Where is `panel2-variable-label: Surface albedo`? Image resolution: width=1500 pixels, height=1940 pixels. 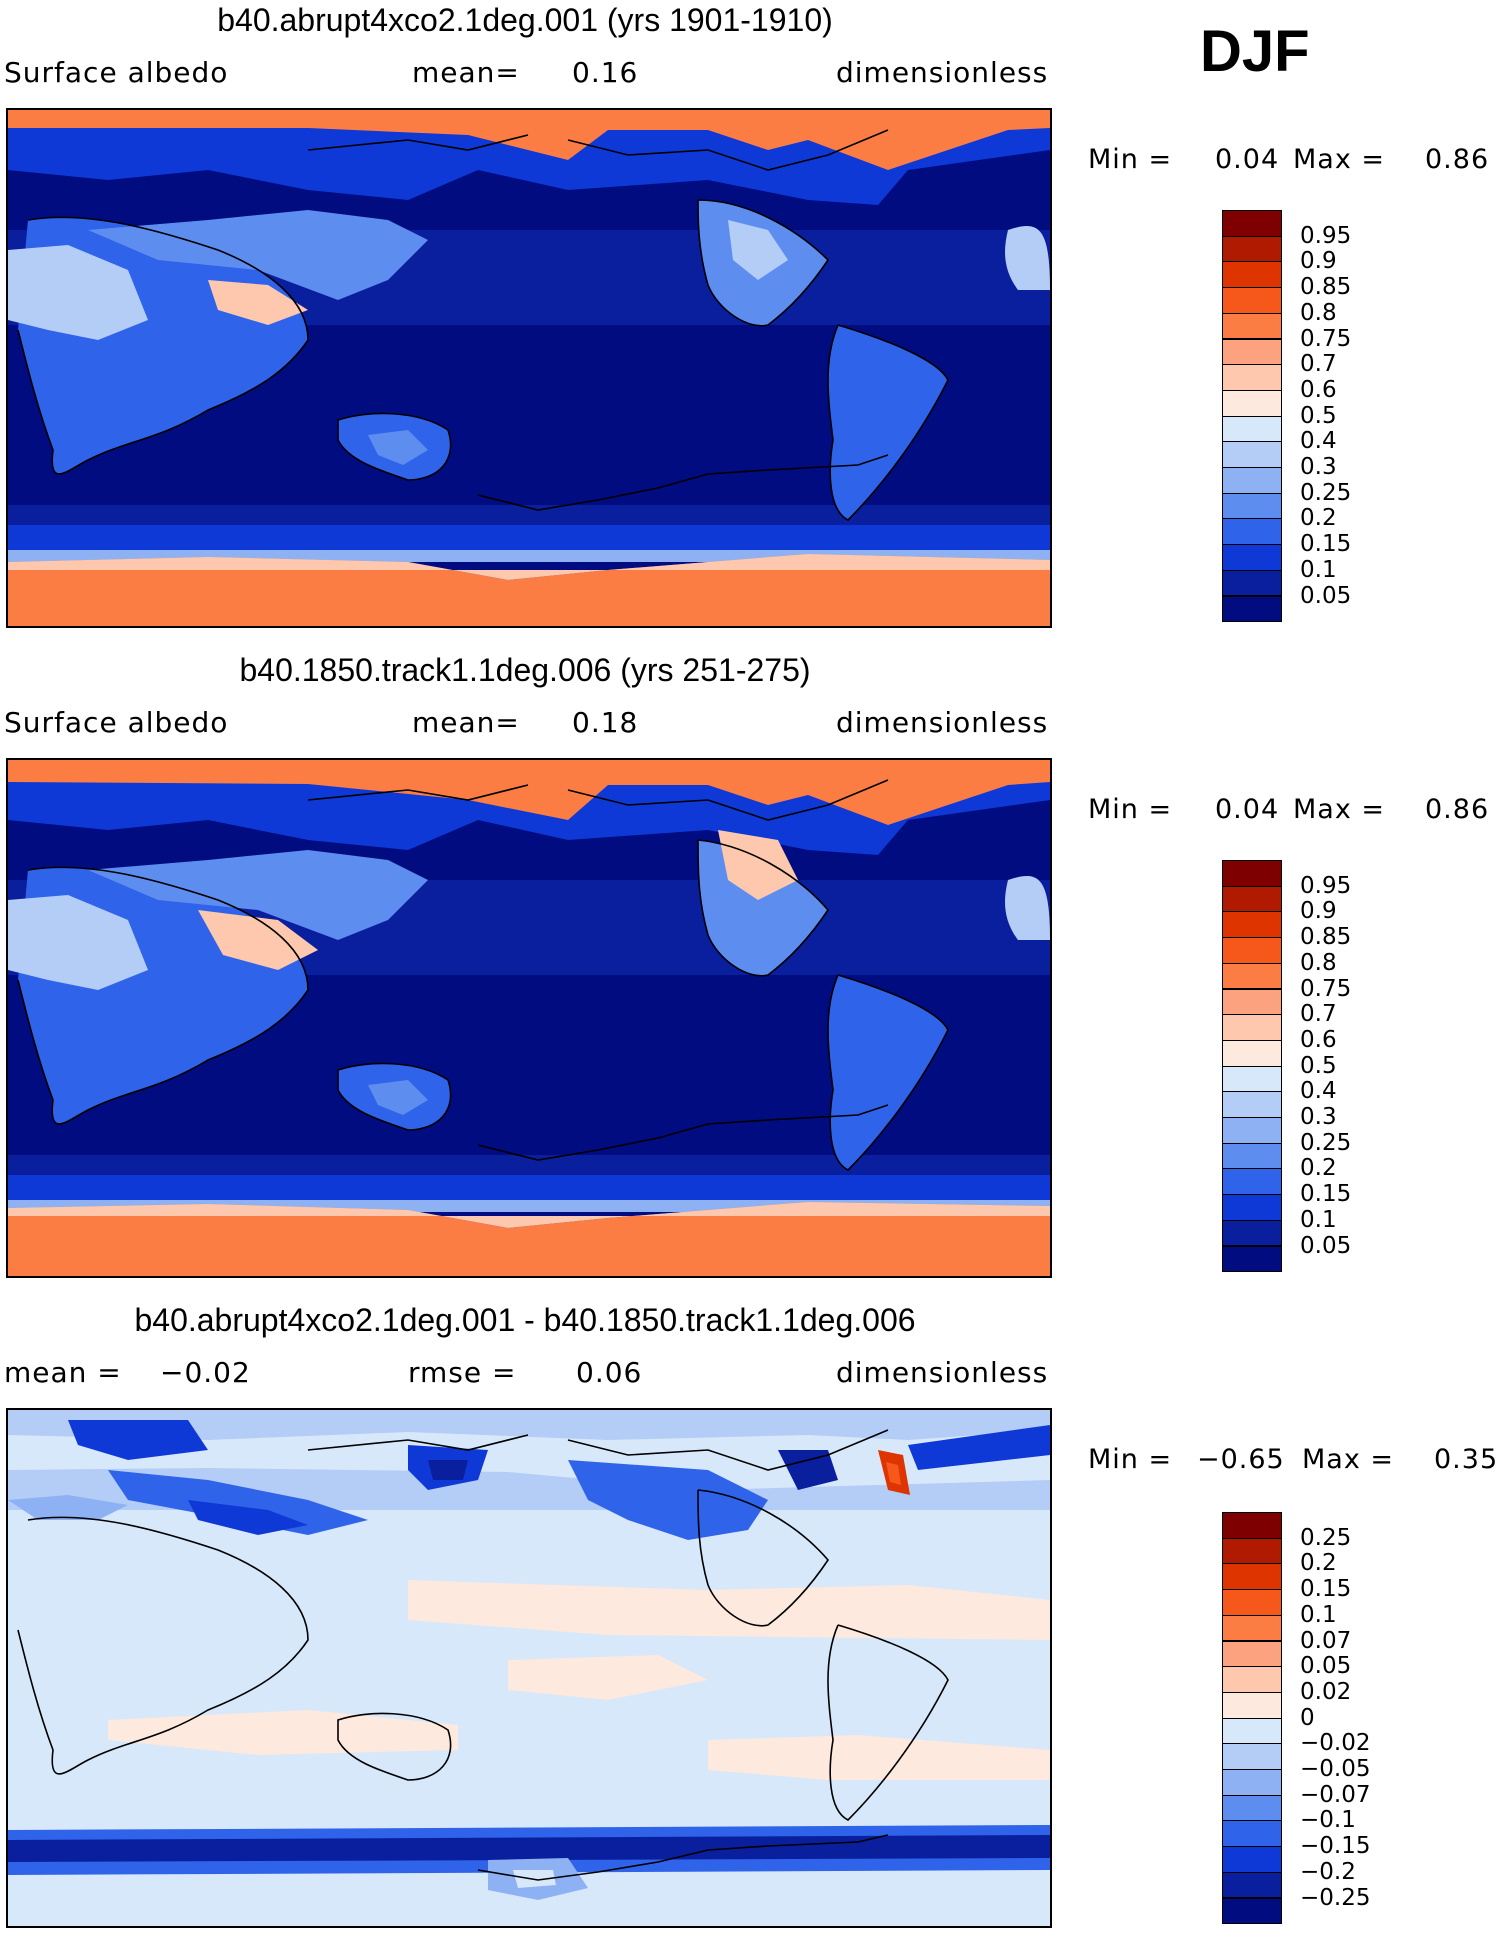 panel2-variable-label: Surface albedo is located at coordinates (116, 722).